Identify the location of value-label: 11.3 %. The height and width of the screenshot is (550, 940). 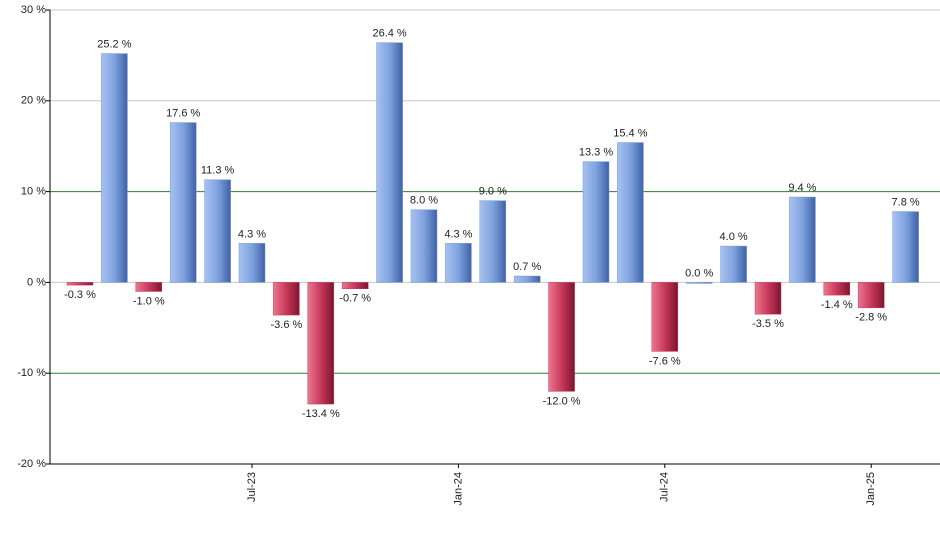
(218, 171).